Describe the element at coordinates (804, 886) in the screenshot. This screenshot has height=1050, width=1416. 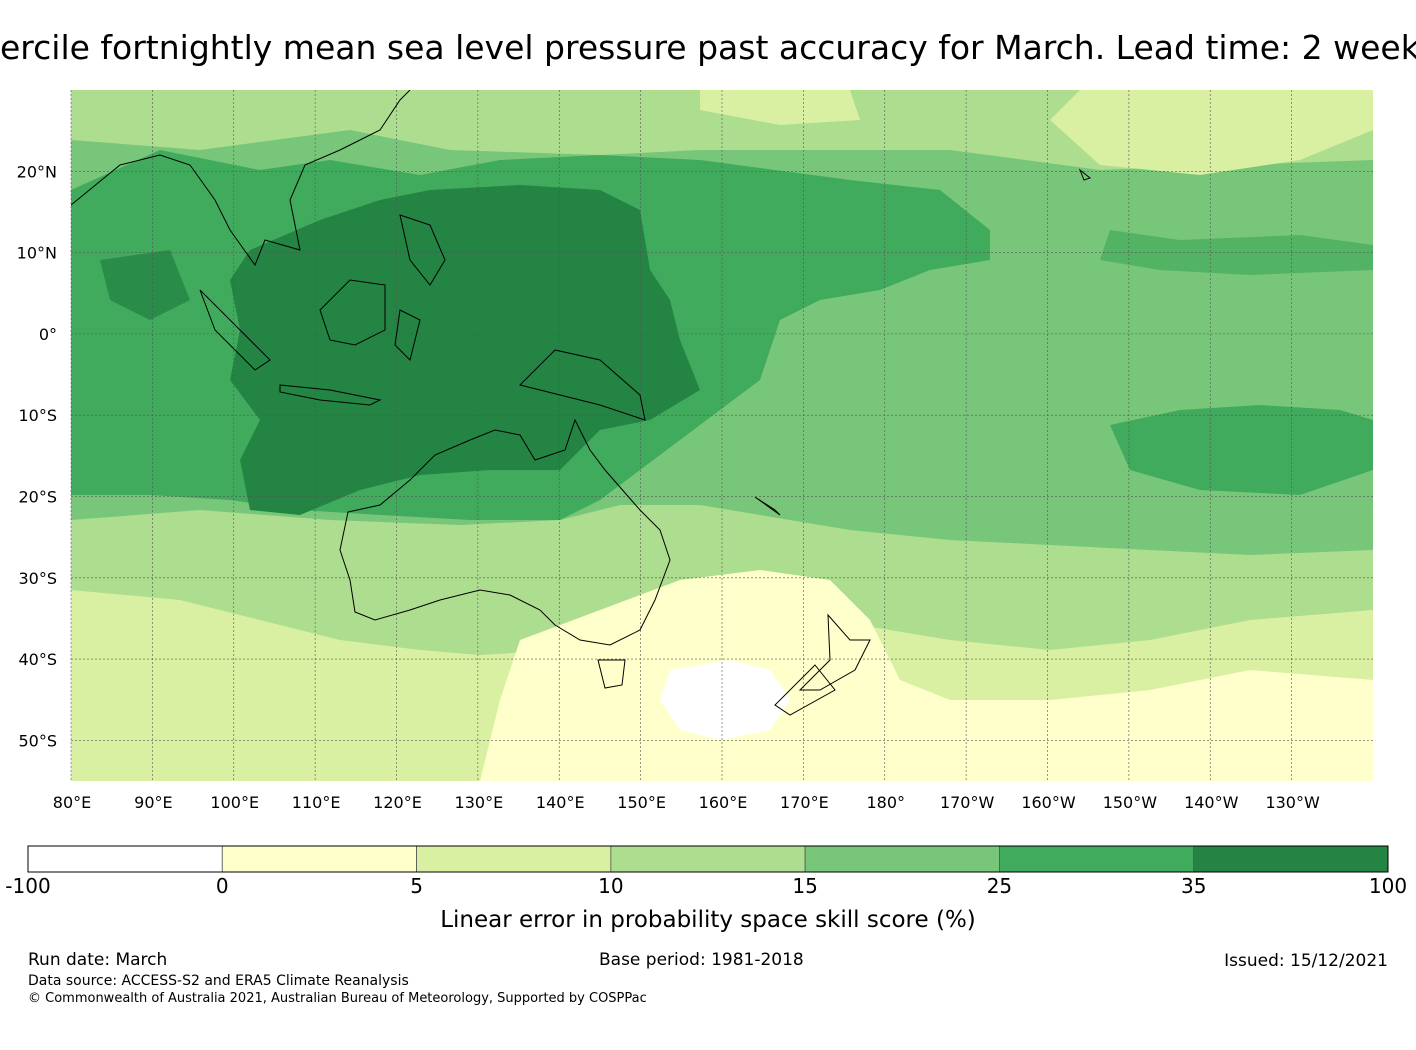
I see `colorbar-tick-label: 15` at that location.